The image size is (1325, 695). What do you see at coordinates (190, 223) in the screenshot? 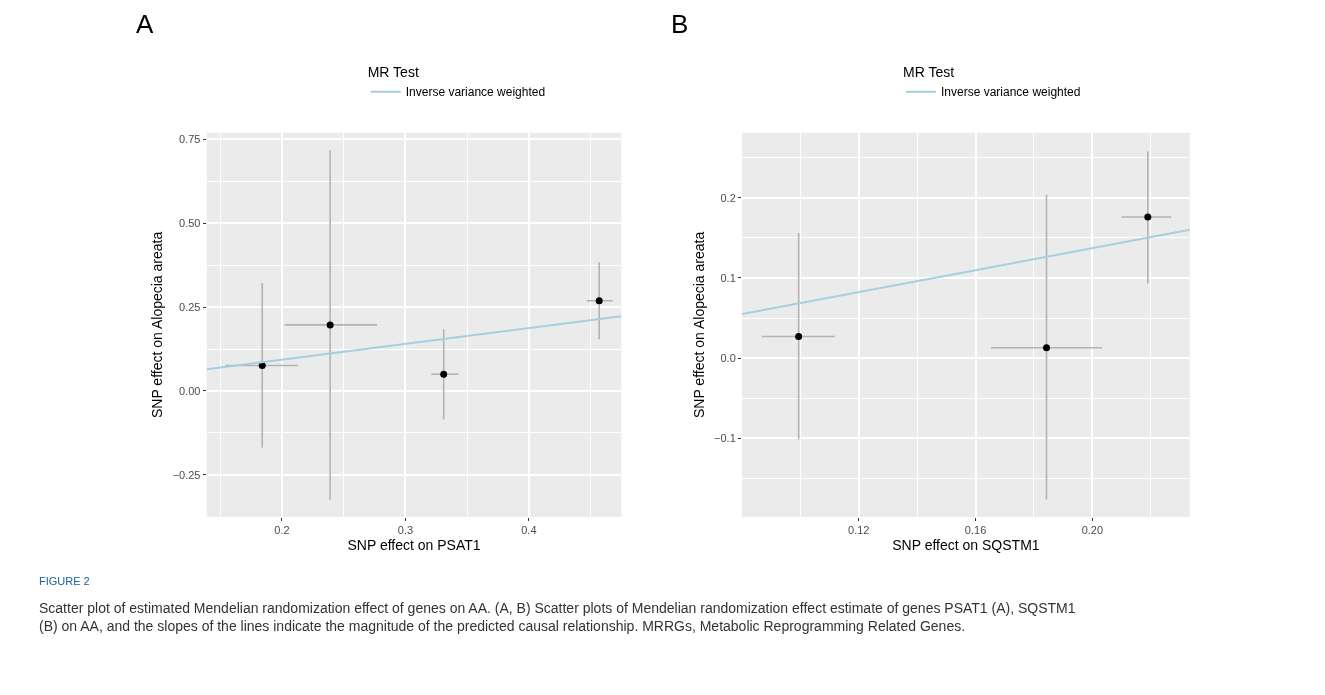
I see `y-tick-label: 0.50` at bounding box center [190, 223].